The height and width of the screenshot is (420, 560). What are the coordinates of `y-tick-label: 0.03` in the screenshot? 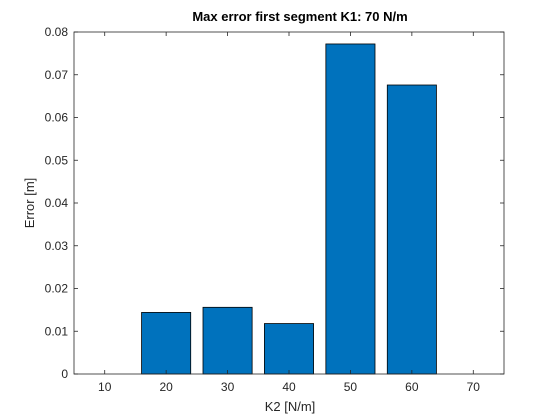 It's located at (57, 246).